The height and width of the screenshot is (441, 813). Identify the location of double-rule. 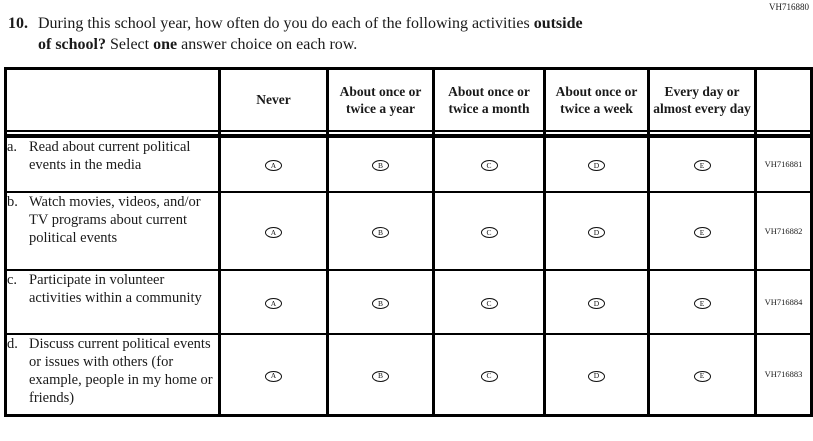
(408, 133).